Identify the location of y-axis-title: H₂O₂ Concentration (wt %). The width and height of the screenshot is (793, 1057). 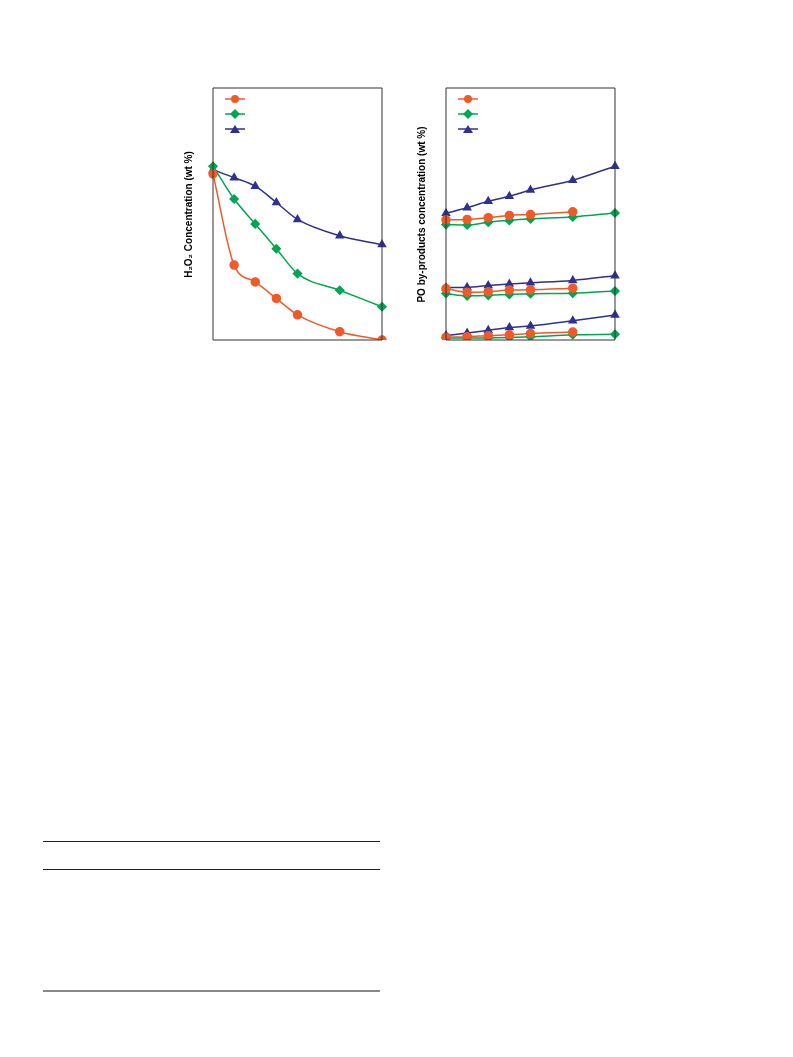
(188, 214).